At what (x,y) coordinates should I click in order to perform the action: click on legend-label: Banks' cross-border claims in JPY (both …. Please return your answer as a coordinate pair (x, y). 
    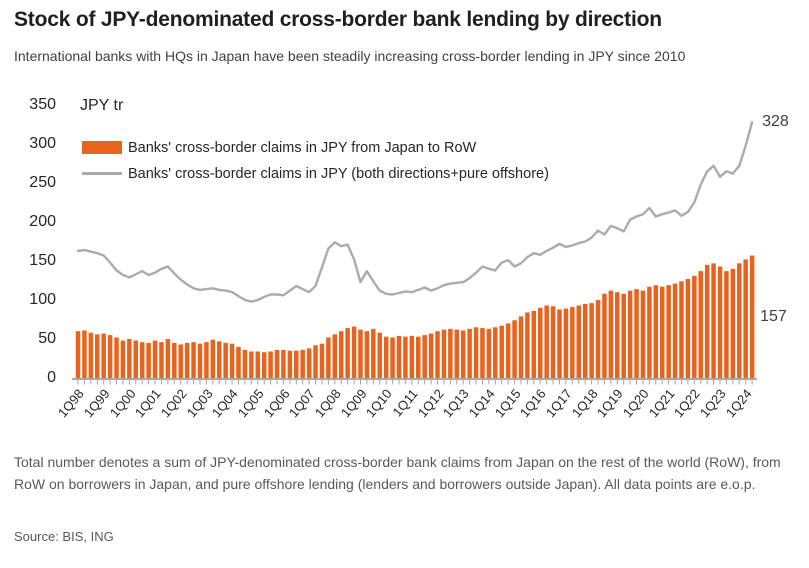
    Looking at the image, I should click on (338, 173).